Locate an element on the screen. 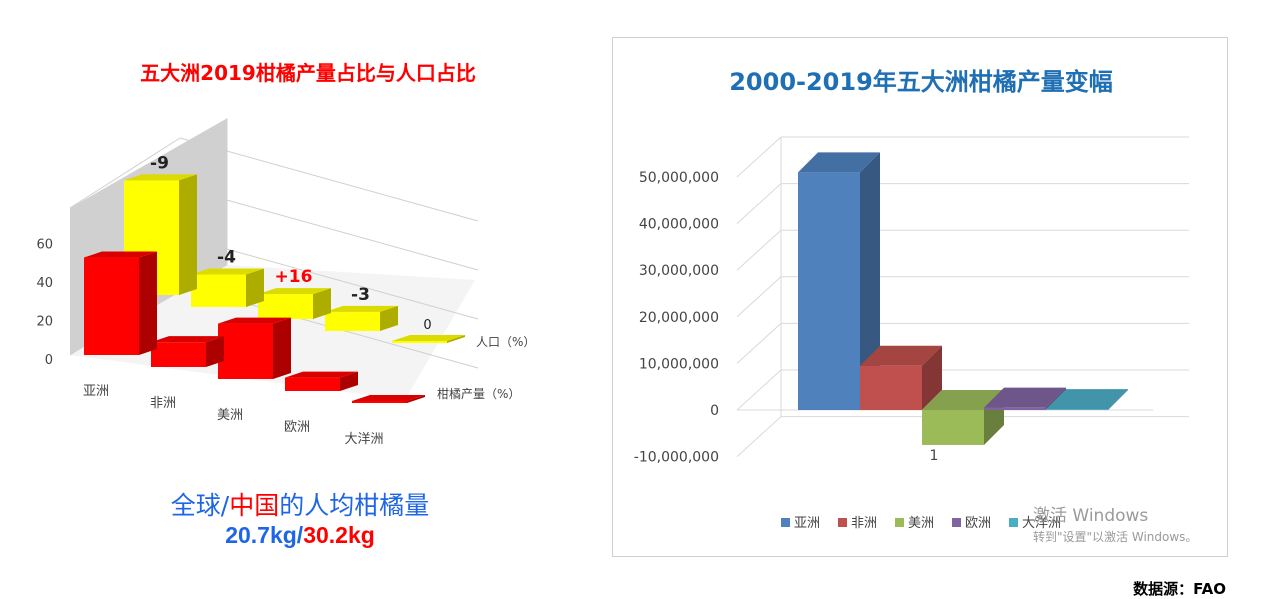  left-chart-annotation: +16 is located at coordinates (294, 277).